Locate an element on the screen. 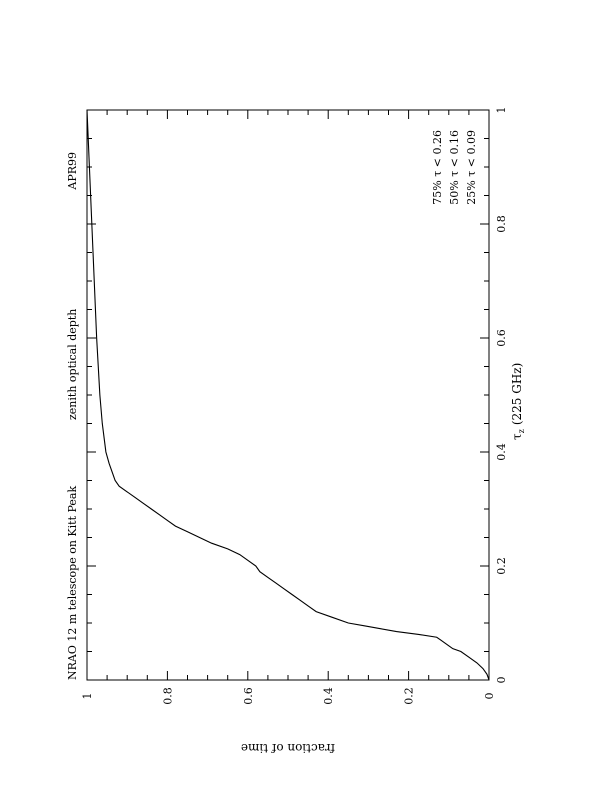 This screenshot has height=792, width=612. x-tick-label: 0.8 is located at coordinates (501, 224).